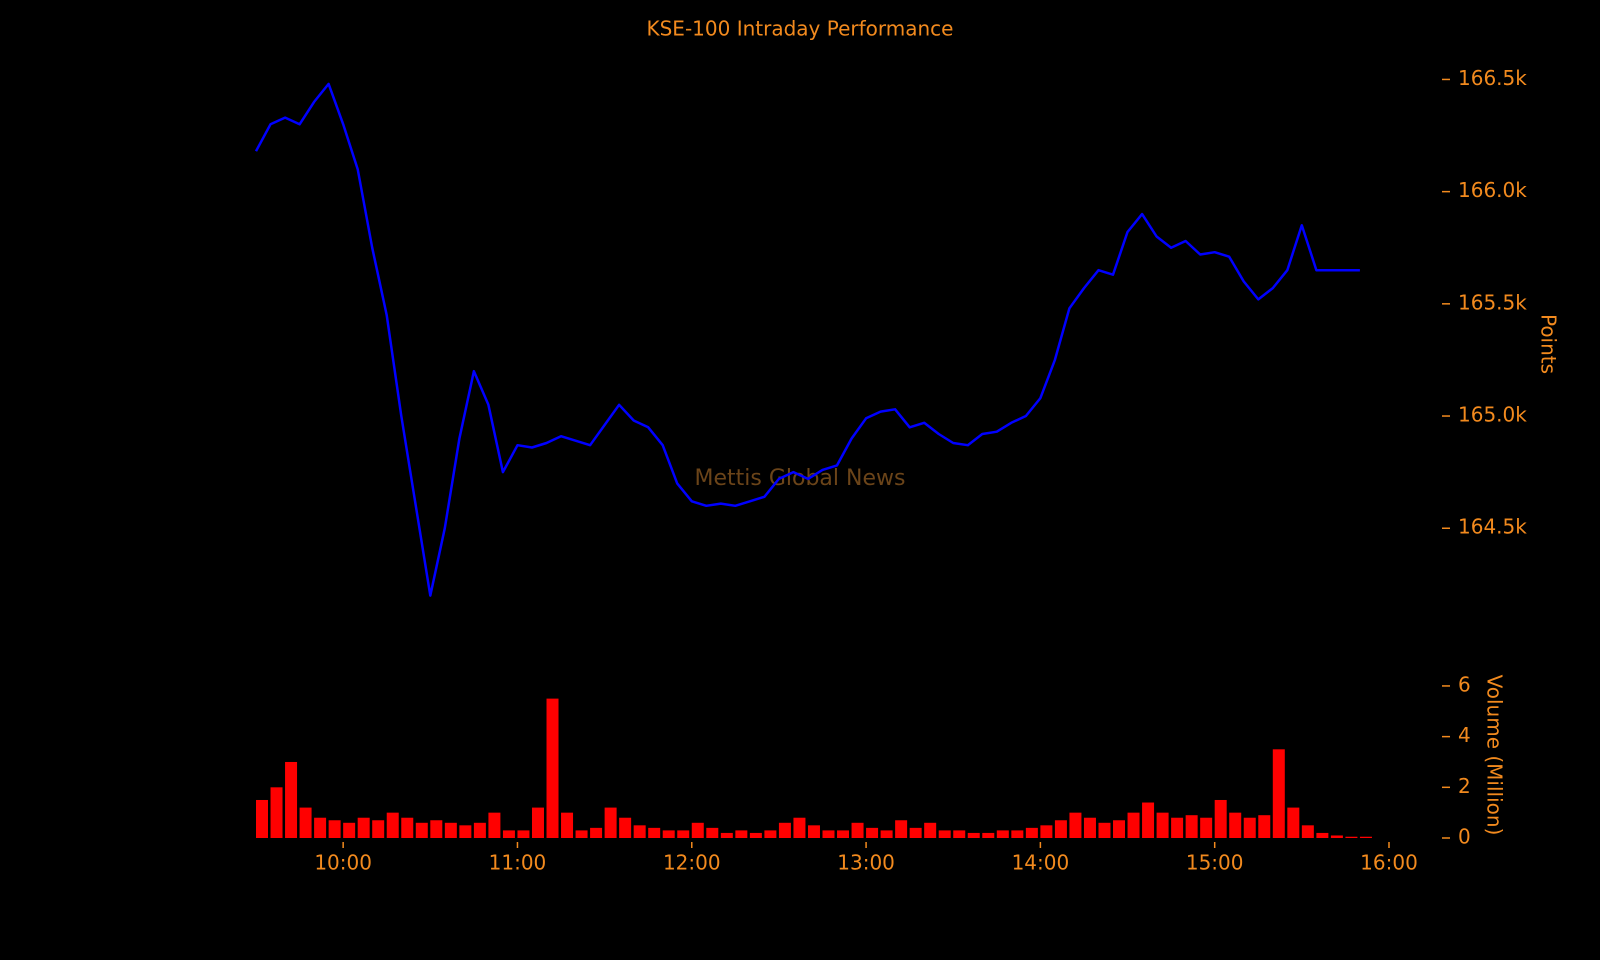  Describe the element at coordinates (518, 863) in the screenshot. I see `x-tick-label: 11:00` at that location.